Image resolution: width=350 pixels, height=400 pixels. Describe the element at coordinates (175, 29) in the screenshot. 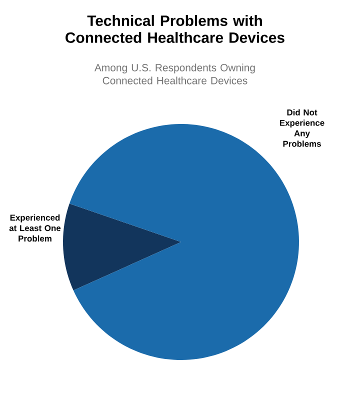

I see `chart-title: Technical Problems with Connected Healthcare Devices` at that location.